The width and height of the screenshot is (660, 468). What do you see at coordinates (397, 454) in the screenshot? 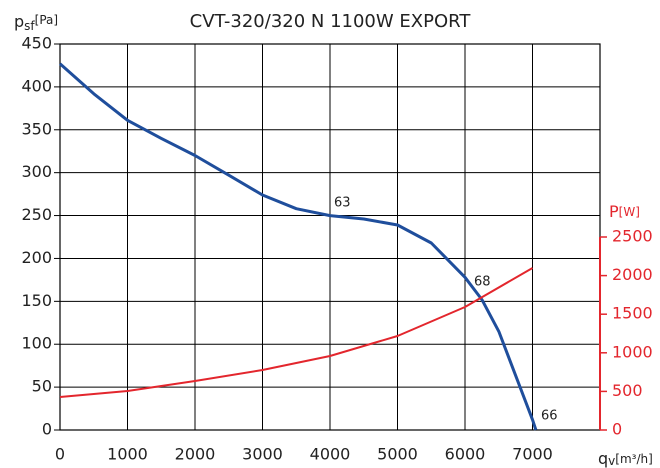
I see `x-tick-label: 5000` at bounding box center [397, 454].